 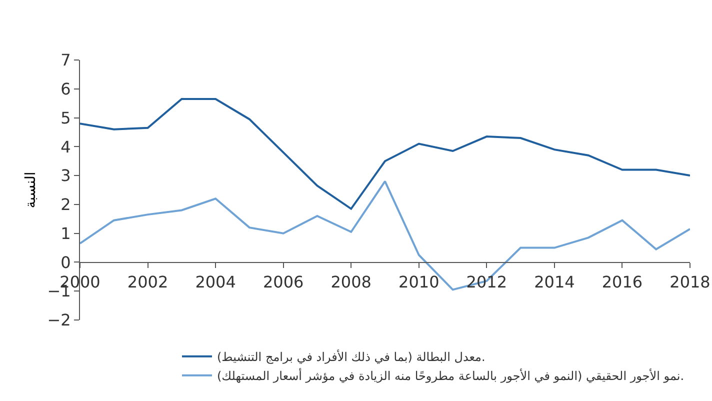 What do you see at coordinates (65, 146) in the screenshot?
I see `y-tick-label: 4` at bounding box center [65, 146].